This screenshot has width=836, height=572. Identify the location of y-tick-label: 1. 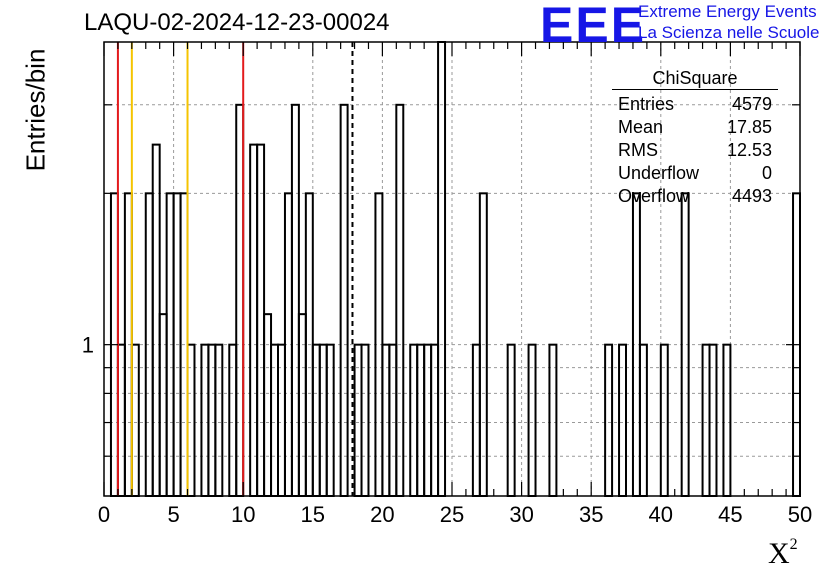
(88, 345).